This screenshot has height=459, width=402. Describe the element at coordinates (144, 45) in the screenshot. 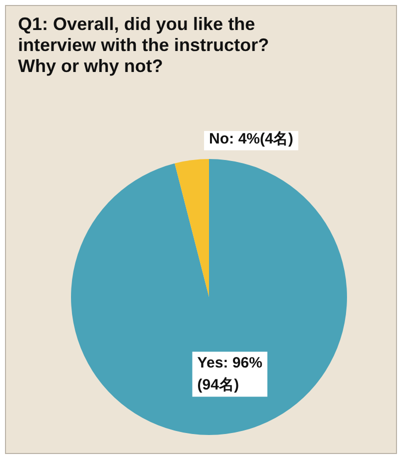

I see `chart-title: Q1: Overall, did you like the interview with the instructor? Why or why not?` at that location.